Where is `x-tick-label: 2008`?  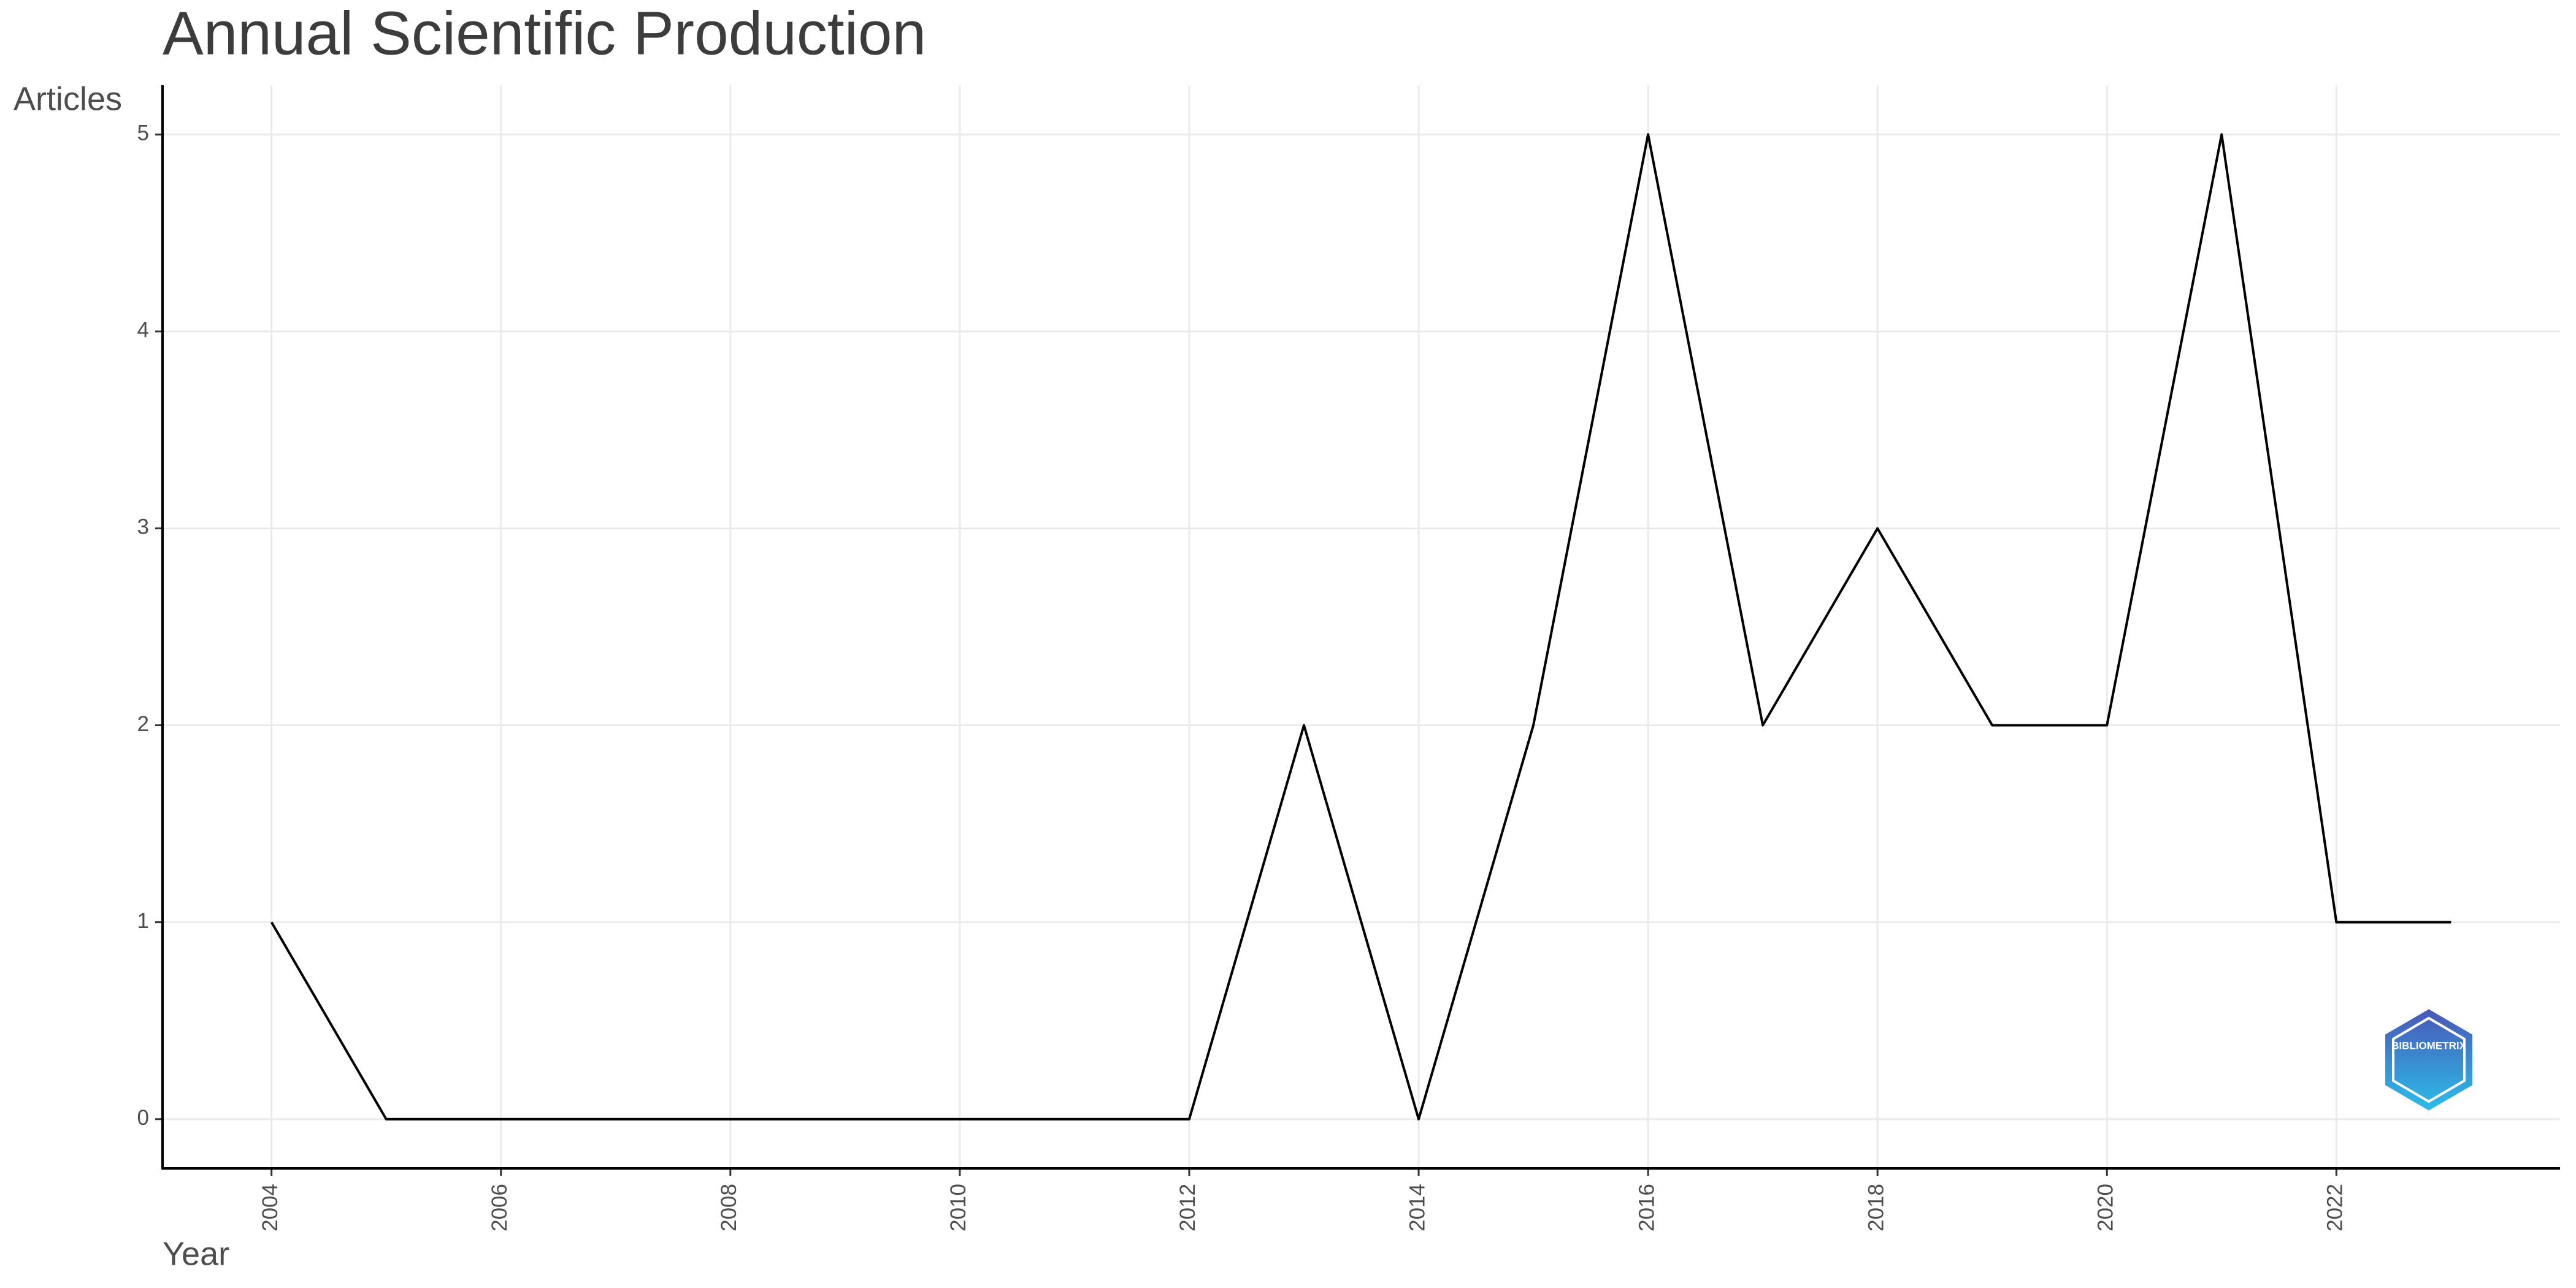
x-tick-label: 2008 is located at coordinates (729, 1208).